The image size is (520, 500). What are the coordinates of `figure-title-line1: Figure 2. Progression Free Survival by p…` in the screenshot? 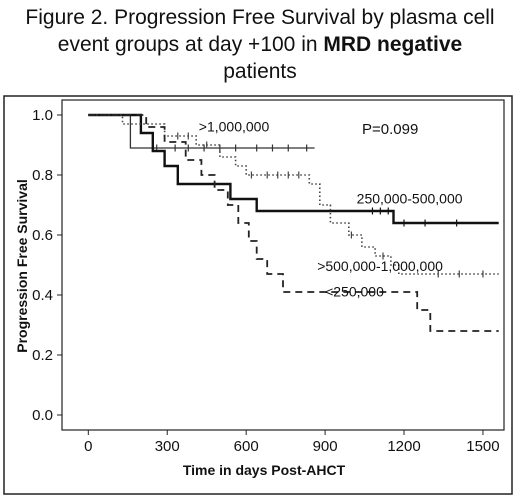 It's located at (260, 17).